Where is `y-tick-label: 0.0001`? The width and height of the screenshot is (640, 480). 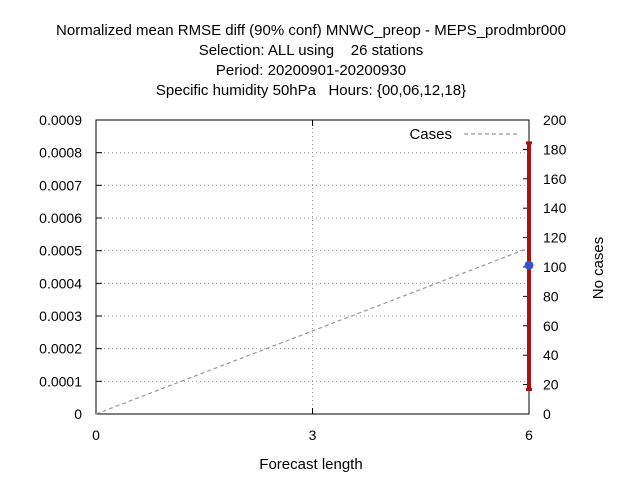
y-tick-label: 0.0001 is located at coordinates (60, 381).